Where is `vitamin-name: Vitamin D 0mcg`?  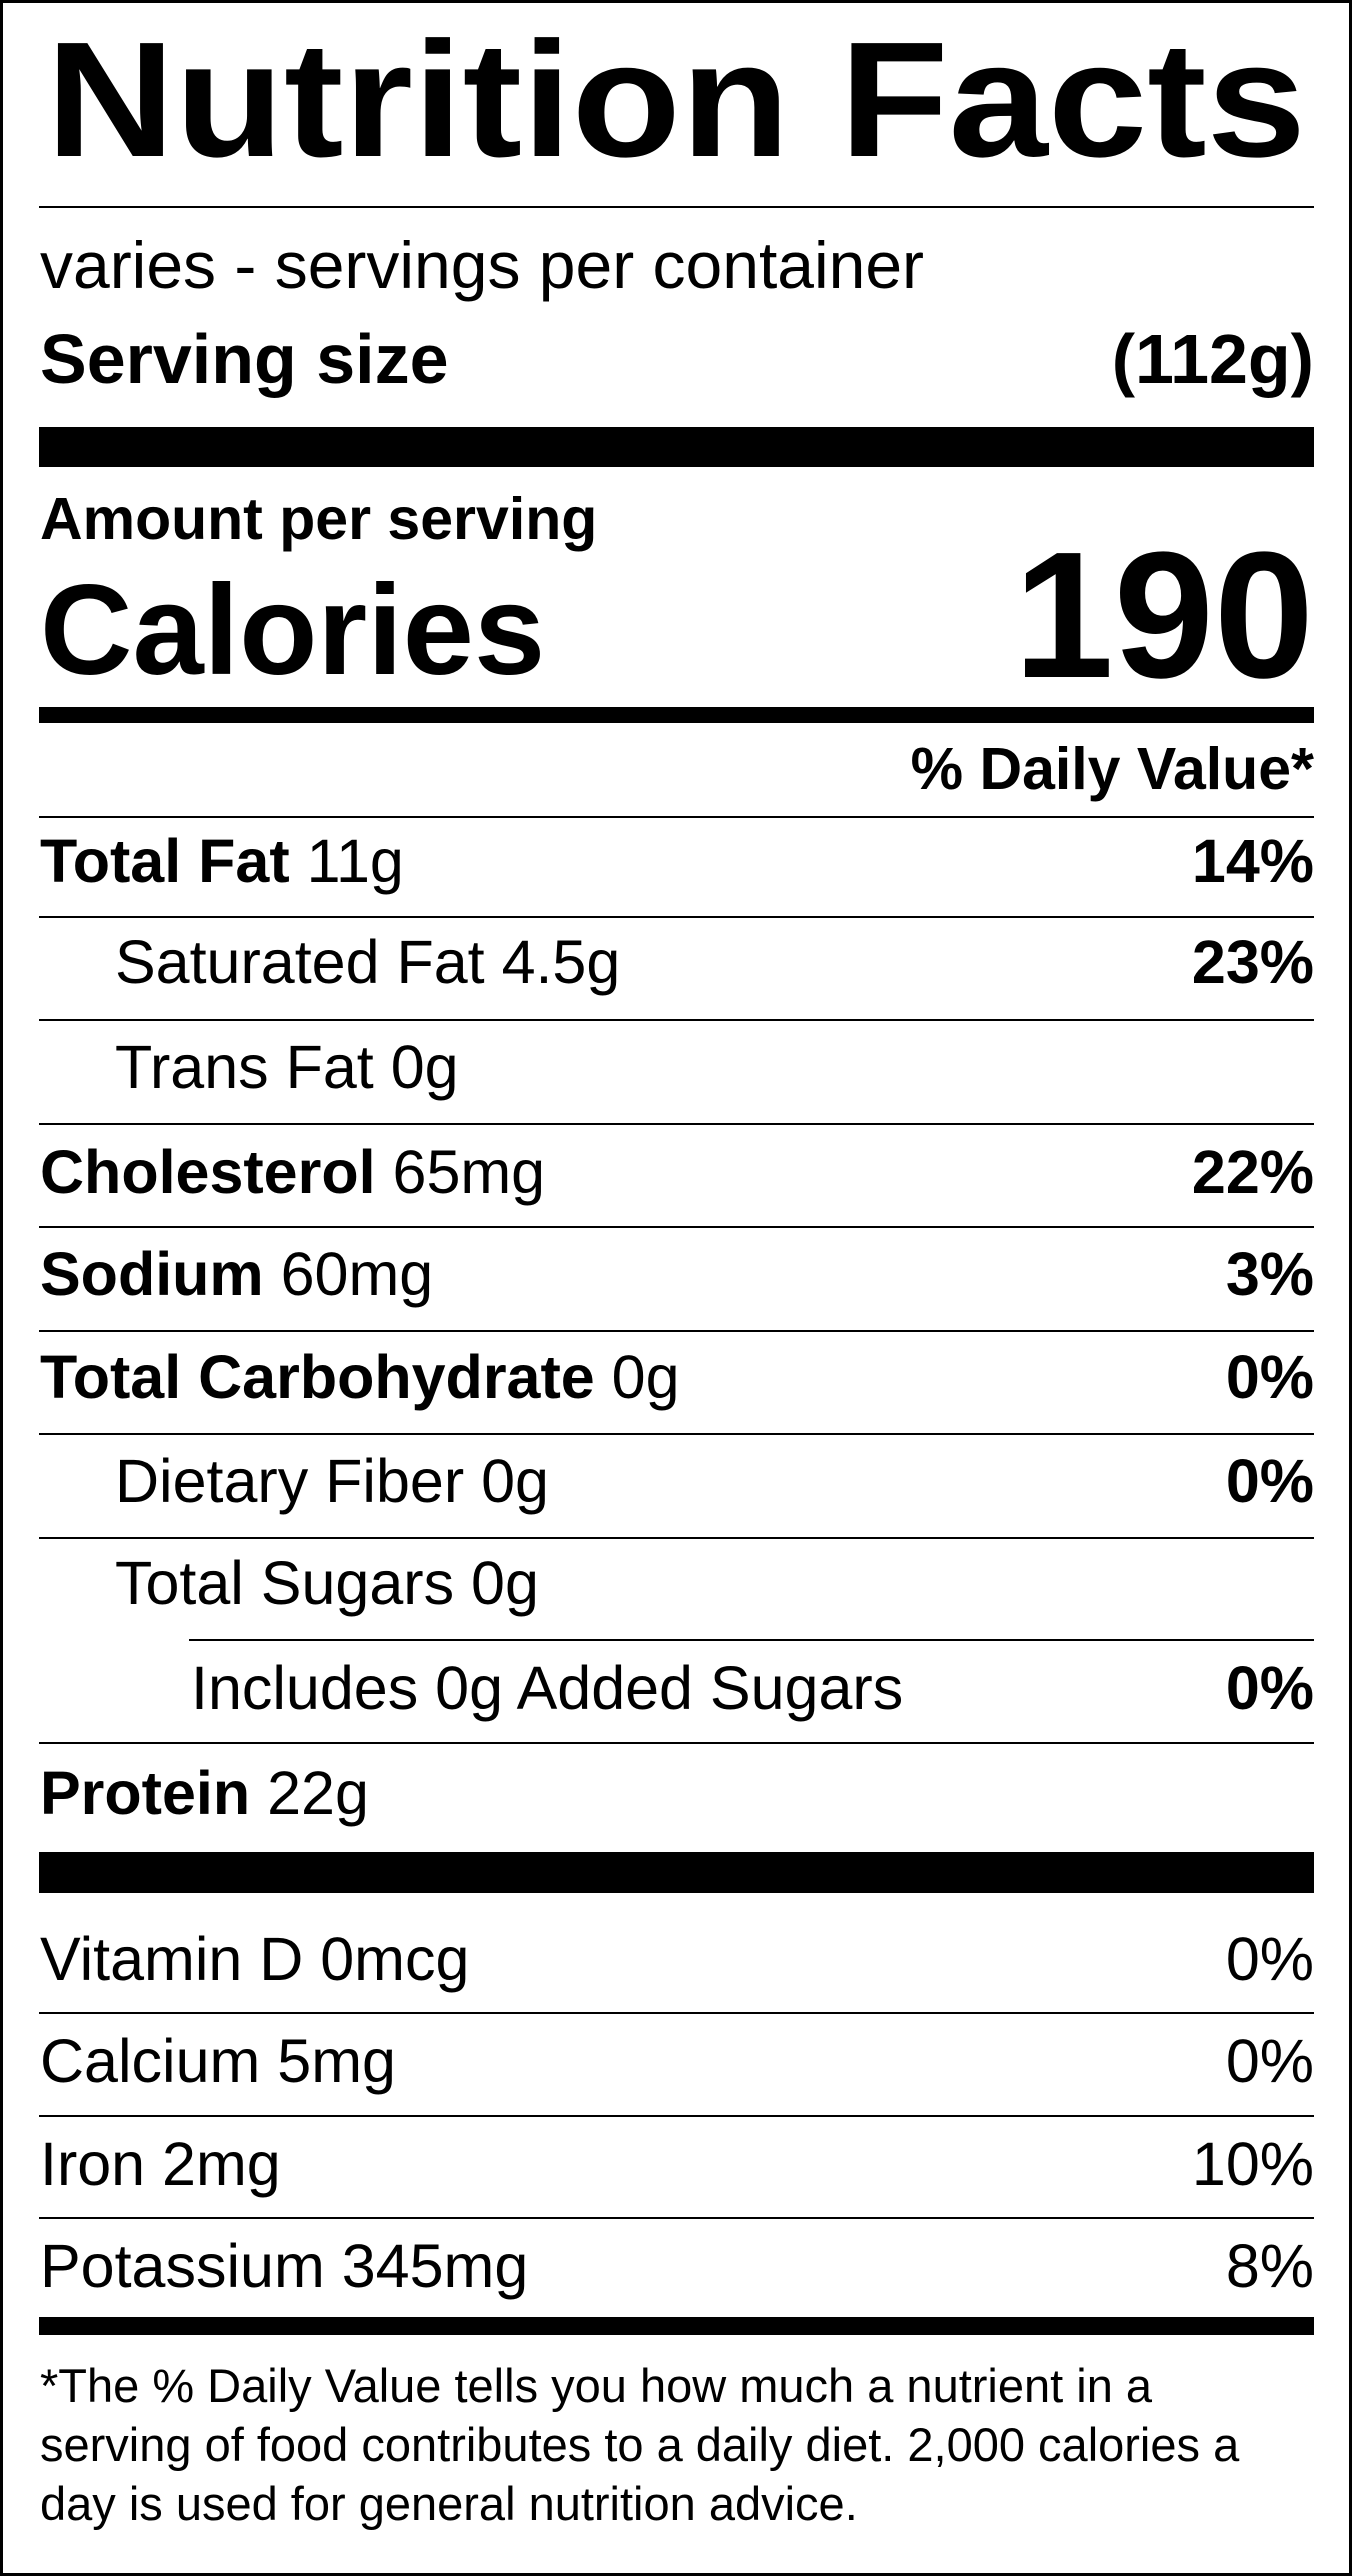 vitamin-name: Vitamin D 0mcg is located at coordinates (254, 1959).